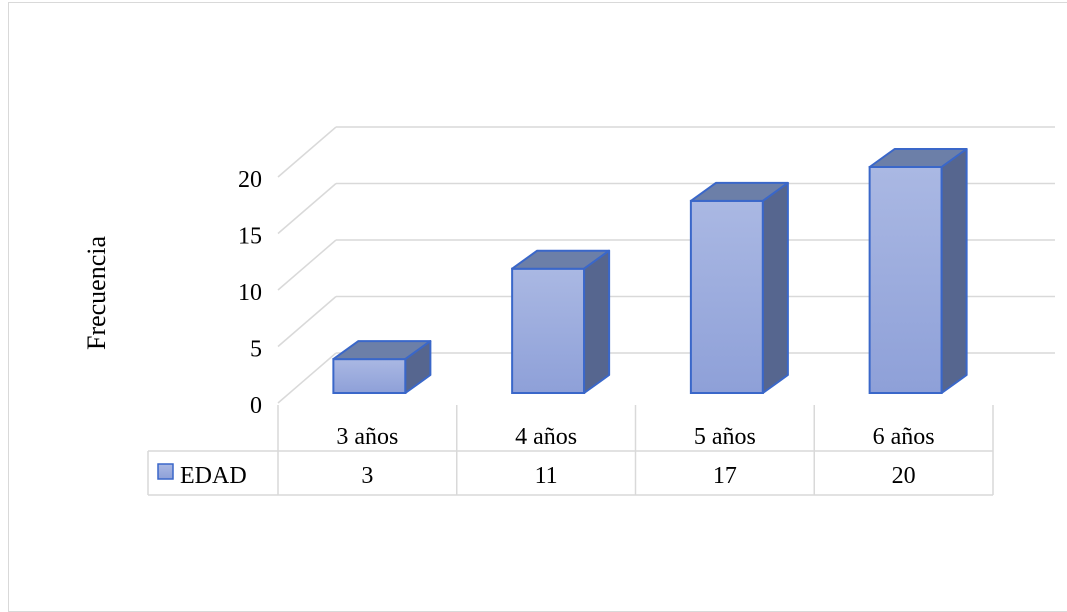 The width and height of the screenshot is (1067, 612). Describe the element at coordinates (250, 237) in the screenshot. I see `y-tick-label: 15` at that location.